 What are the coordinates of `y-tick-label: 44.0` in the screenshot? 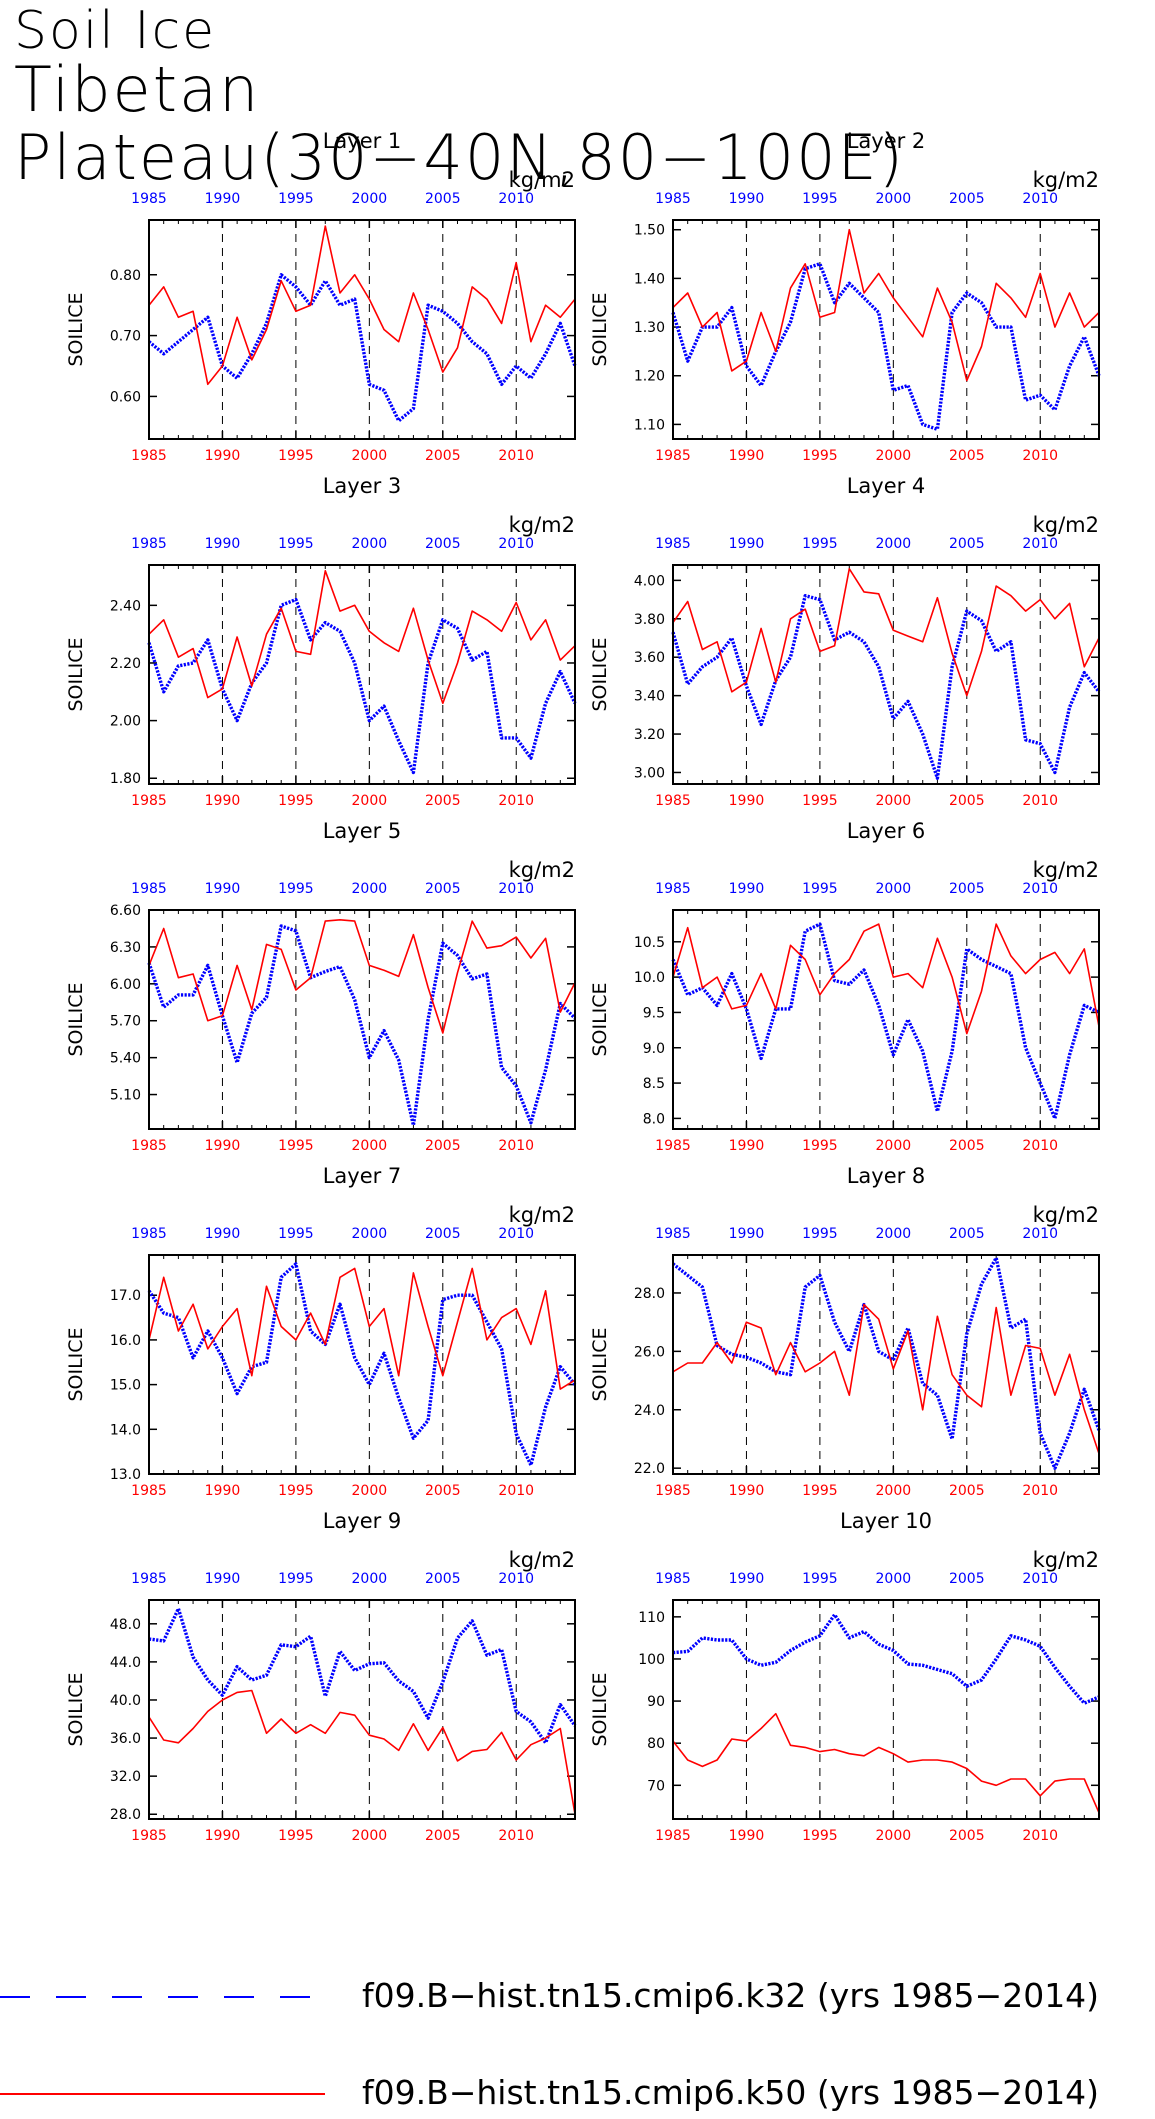 It's located at (125, 1663).